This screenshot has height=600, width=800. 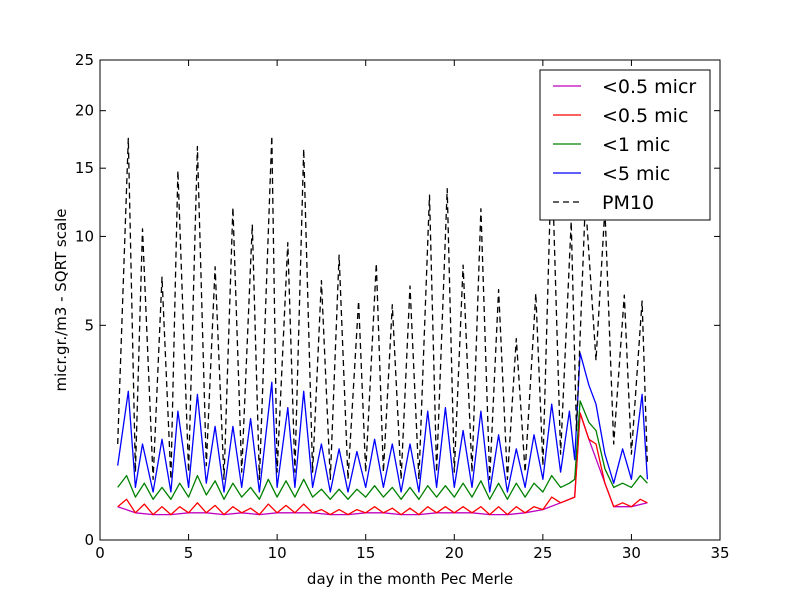 I want to click on y-tick-label: 15, so click(x=84, y=168).